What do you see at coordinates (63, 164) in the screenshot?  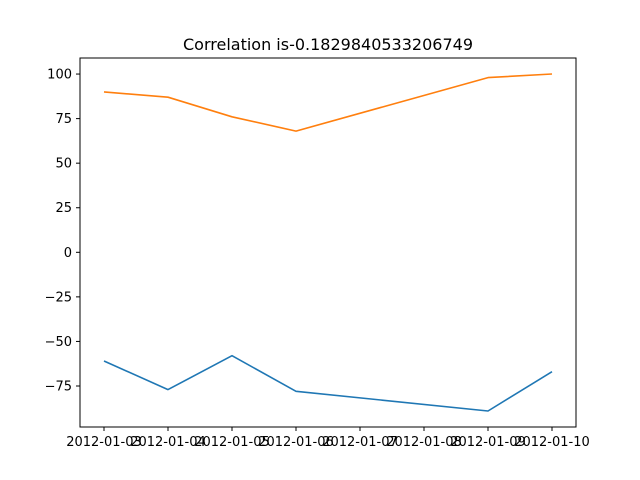 I see `y-tick-label: 50` at bounding box center [63, 164].